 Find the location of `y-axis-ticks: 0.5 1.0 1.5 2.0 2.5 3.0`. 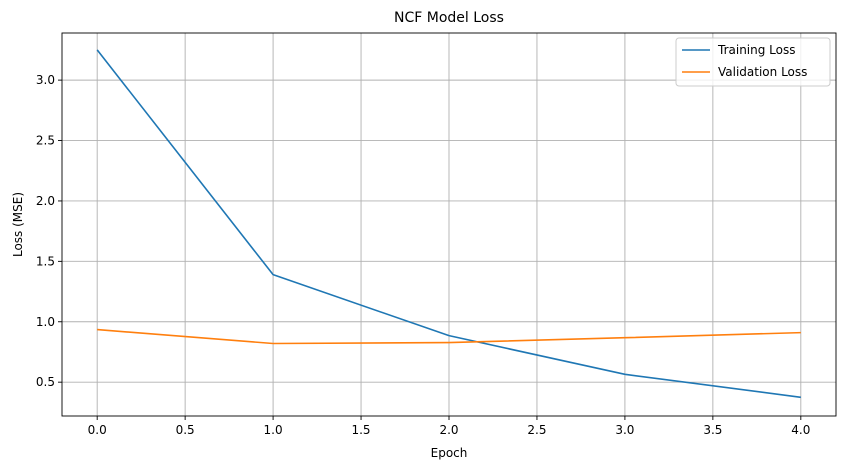

y-axis-ticks: 0.5 1.0 1.5 2.0 2.5 3.0 is located at coordinates (49, 231).